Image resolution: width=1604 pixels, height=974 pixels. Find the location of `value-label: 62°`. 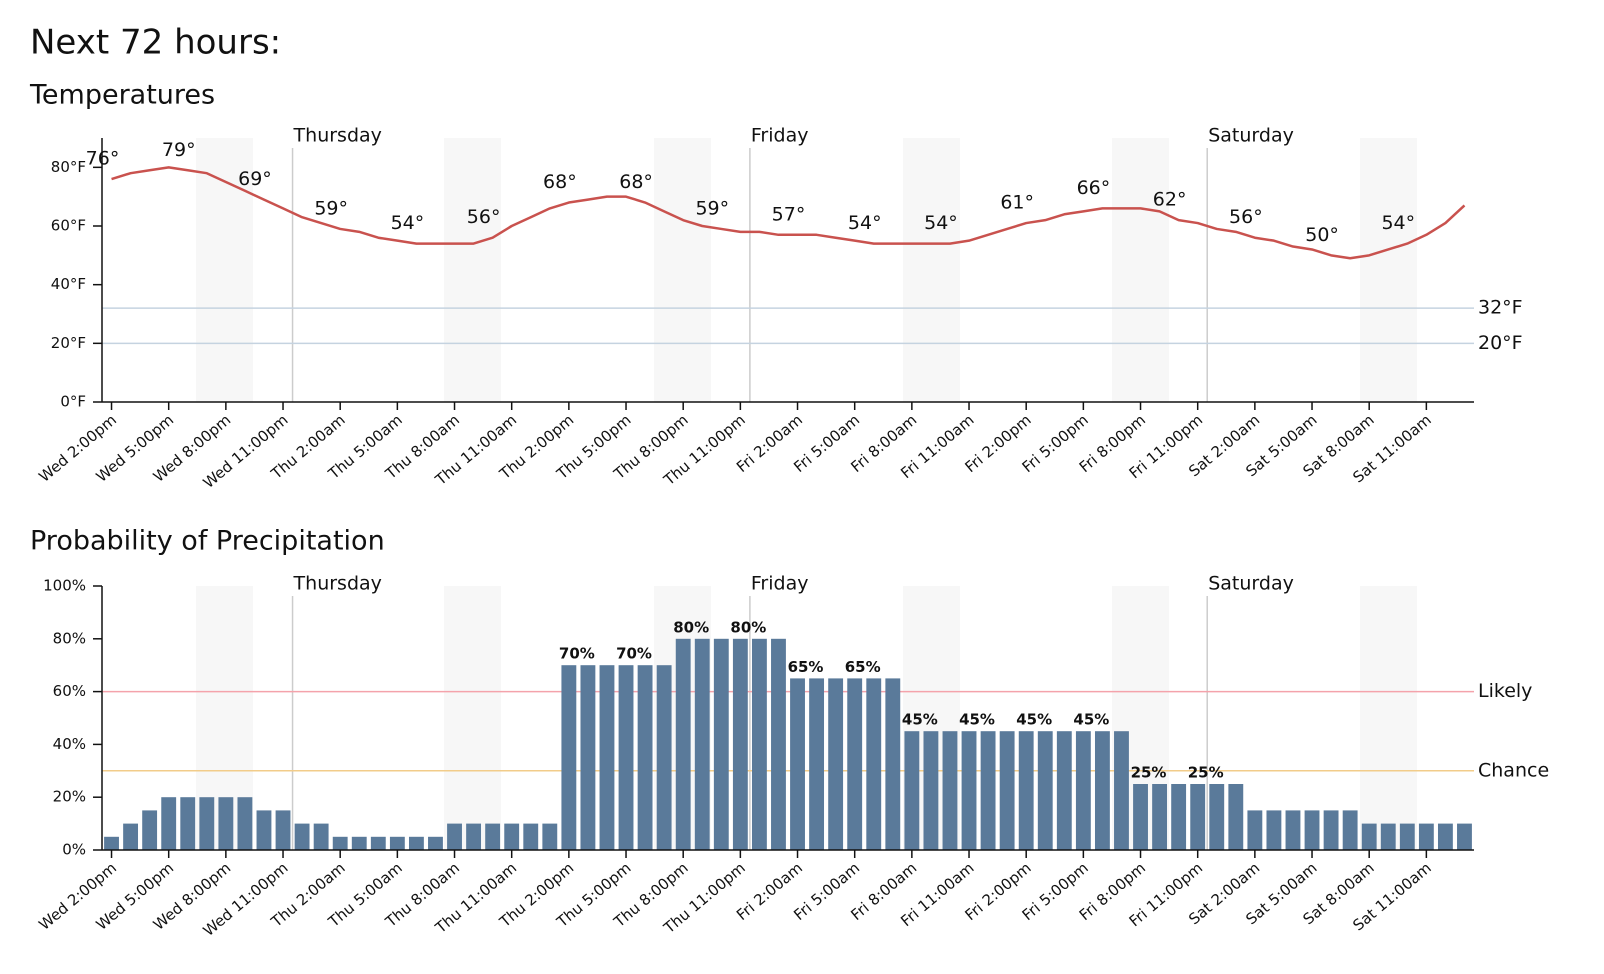

value-label: 62° is located at coordinates (1170, 200).